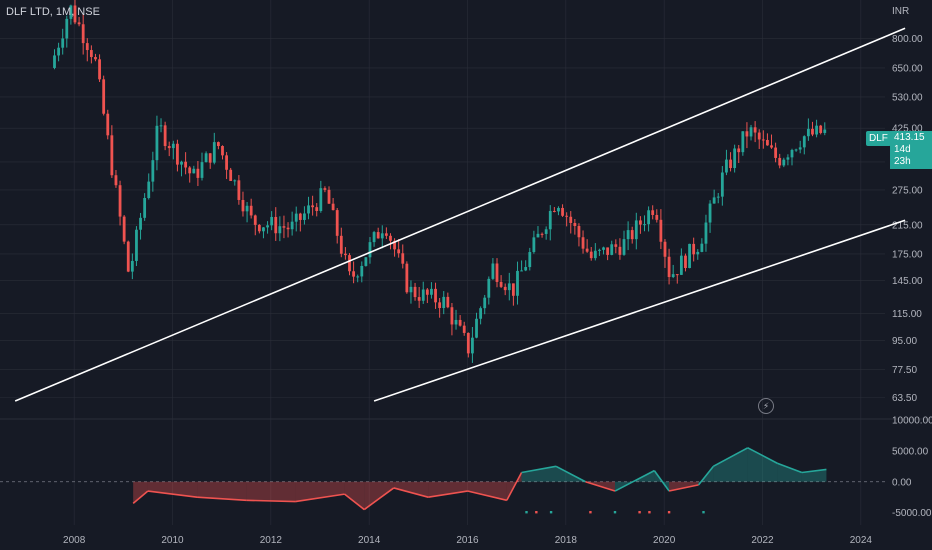 This screenshot has width=932, height=550. I want to click on y-tick-label: 425.00, so click(907, 129).